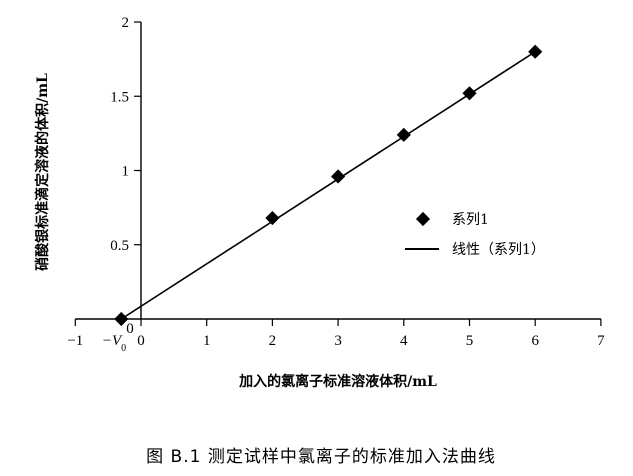 Image resolution: width=633 pixels, height=476 pixels. Describe the element at coordinates (141, 341) in the screenshot. I see `x-tick-label-0: 0` at that location.